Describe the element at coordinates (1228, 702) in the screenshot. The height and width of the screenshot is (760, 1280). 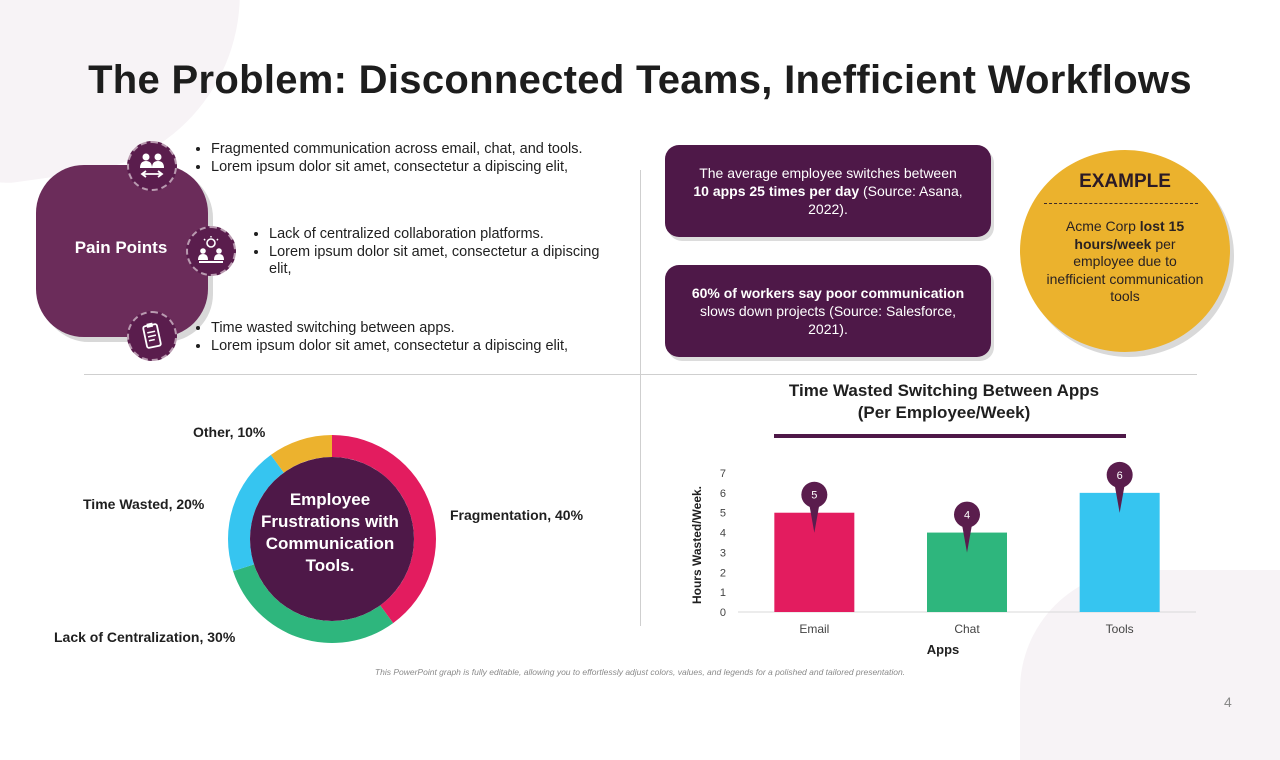
I see `page-number: 4` at that location.